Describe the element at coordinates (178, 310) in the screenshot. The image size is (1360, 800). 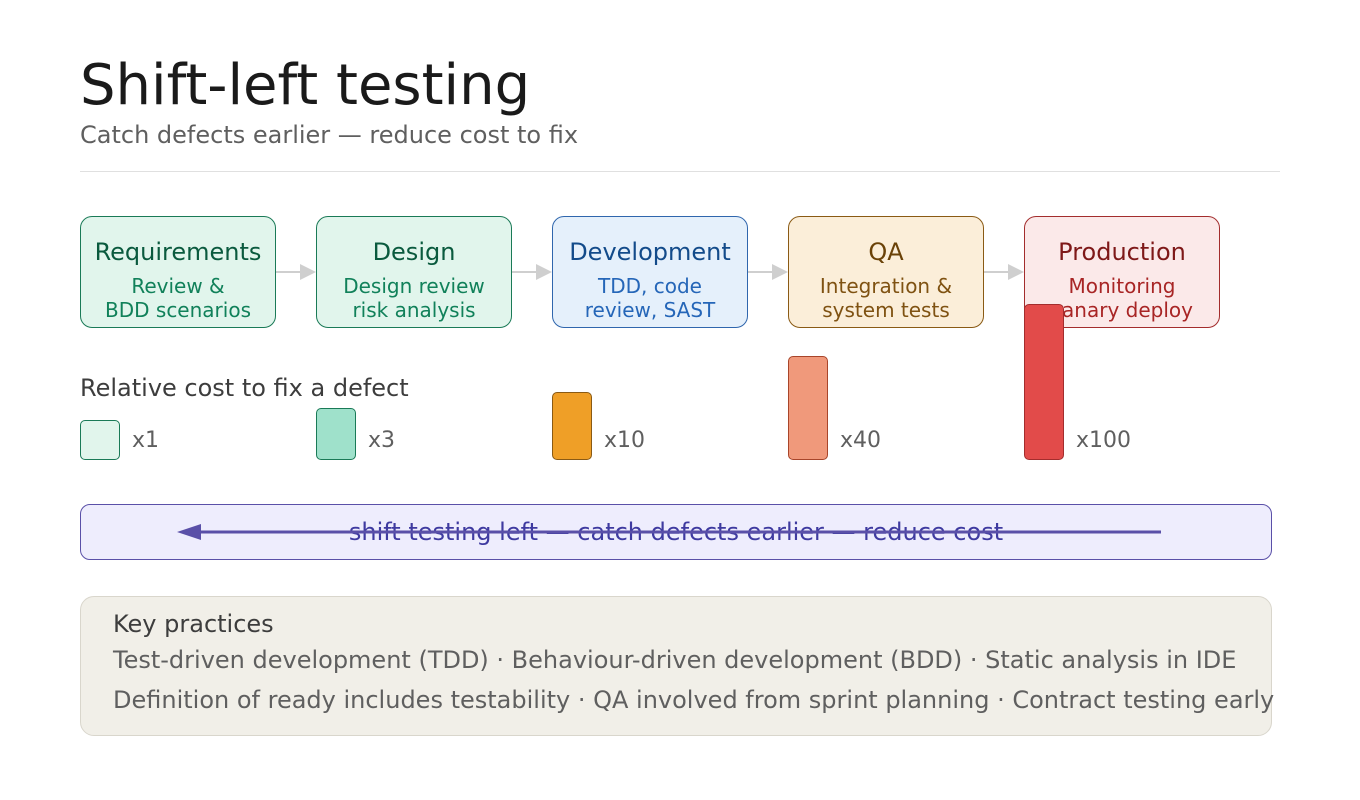
I see `stage-description-line: BDD scenarios` at that location.